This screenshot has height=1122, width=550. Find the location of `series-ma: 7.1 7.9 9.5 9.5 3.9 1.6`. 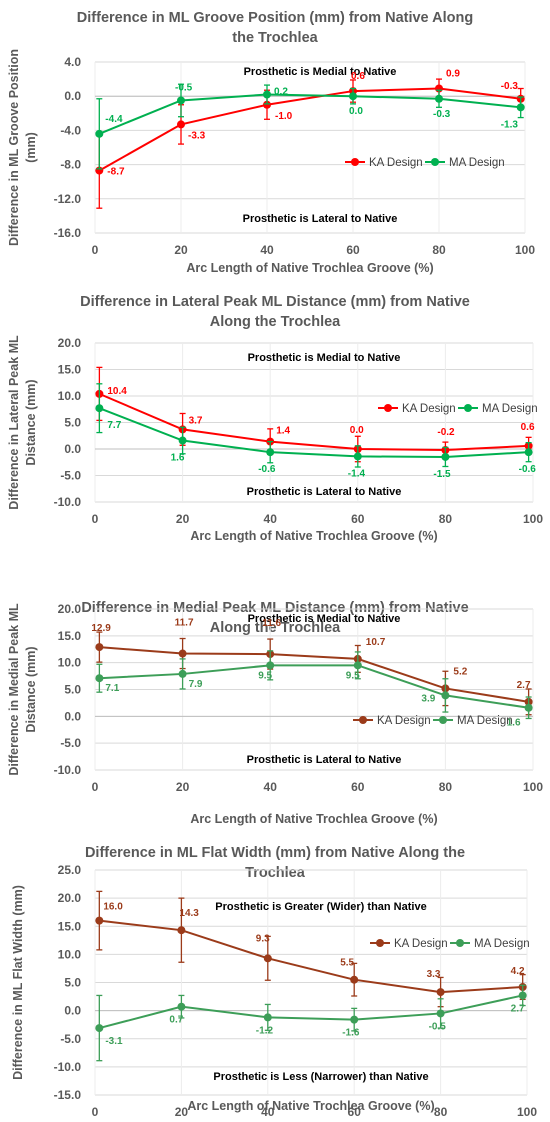

series-ma: 7.1 7.9 9.5 9.5 3.9 1.6 is located at coordinates (314, 689).